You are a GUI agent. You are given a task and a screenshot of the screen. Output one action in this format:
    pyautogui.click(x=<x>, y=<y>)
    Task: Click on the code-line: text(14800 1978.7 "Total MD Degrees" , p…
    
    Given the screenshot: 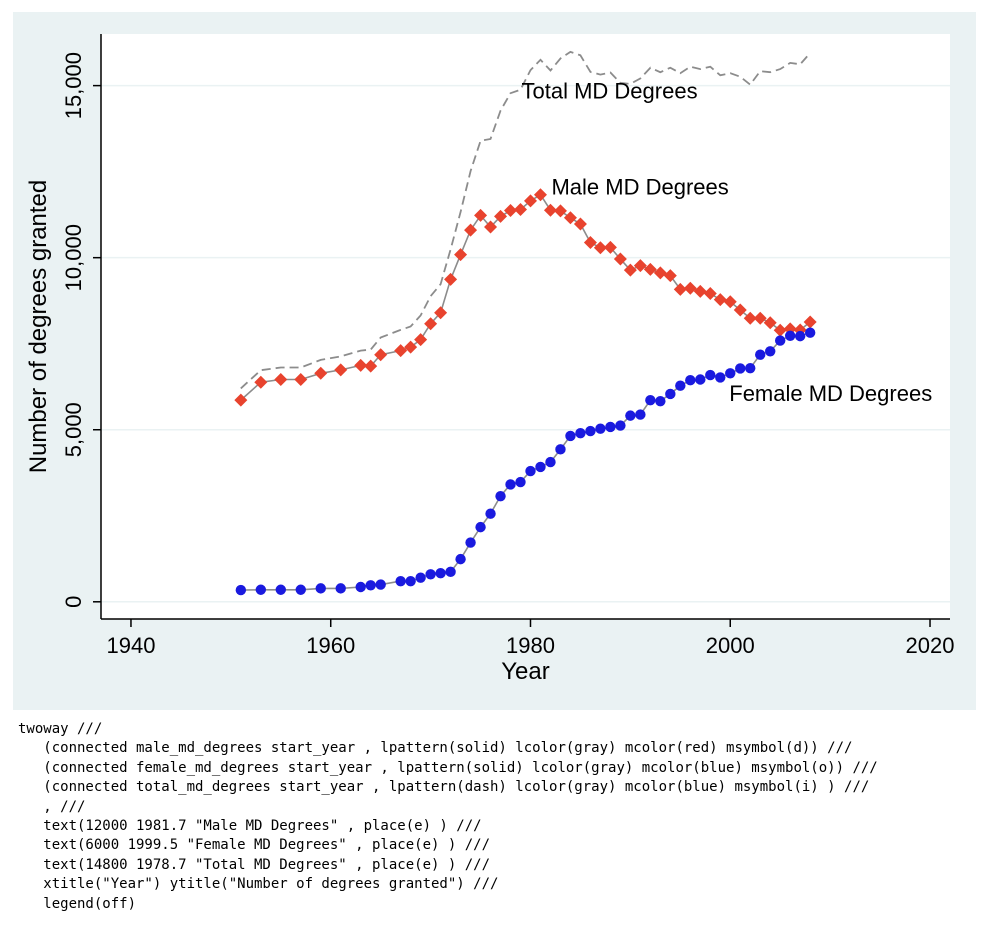 What is the action you would take?
    pyautogui.click(x=254, y=864)
    